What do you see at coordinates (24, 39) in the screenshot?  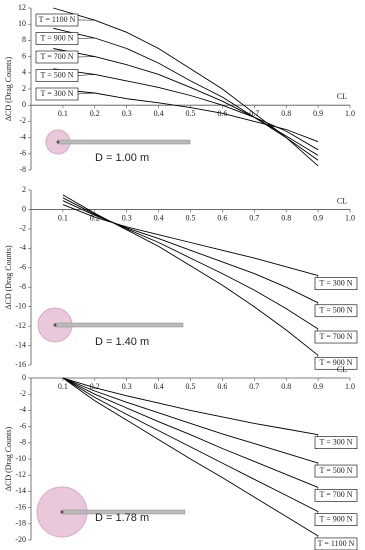 I see `y-tick-label: 8` at bounding box center [24, 39].